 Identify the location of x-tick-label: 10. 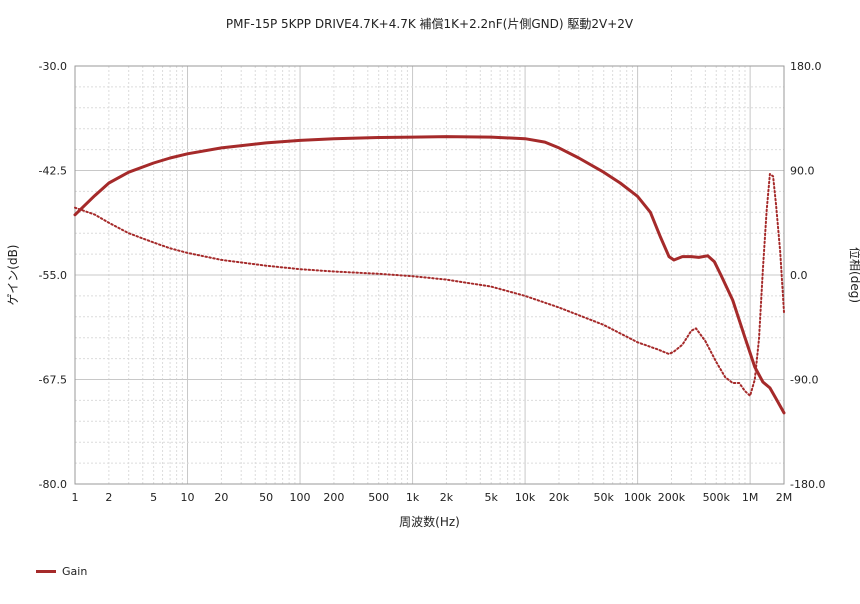
(188, 497).